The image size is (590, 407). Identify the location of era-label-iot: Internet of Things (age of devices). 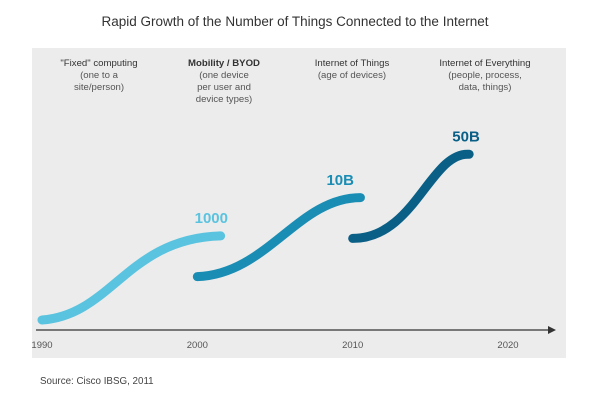
(352, 70).